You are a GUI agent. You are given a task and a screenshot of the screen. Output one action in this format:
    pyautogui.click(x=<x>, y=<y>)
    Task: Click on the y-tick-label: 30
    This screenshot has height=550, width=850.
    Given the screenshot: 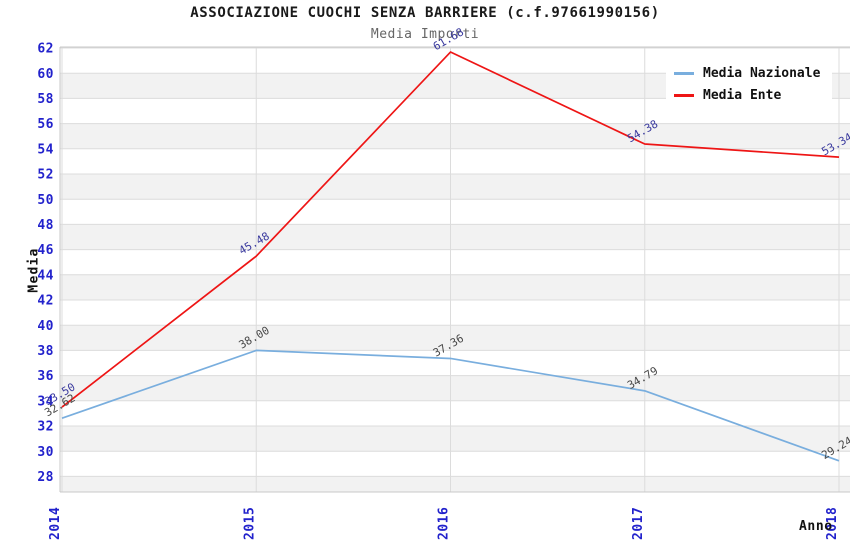 What is the action you would take?
    pyautogui.click(x=45, y=452)
    